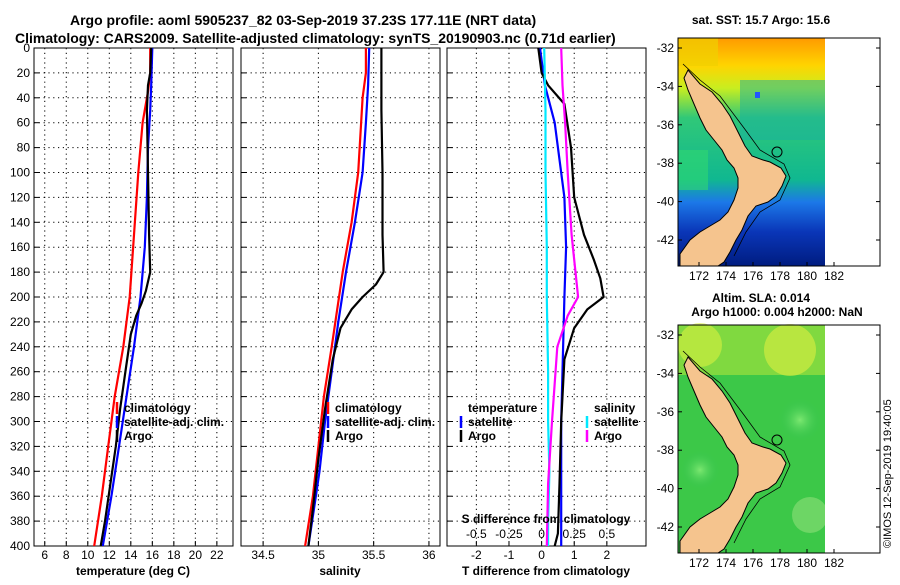  What do you see at coordinates (263, 555) in the screenshot?
I see `x-tick-label: 34.5` at bounding box center [263, 555].